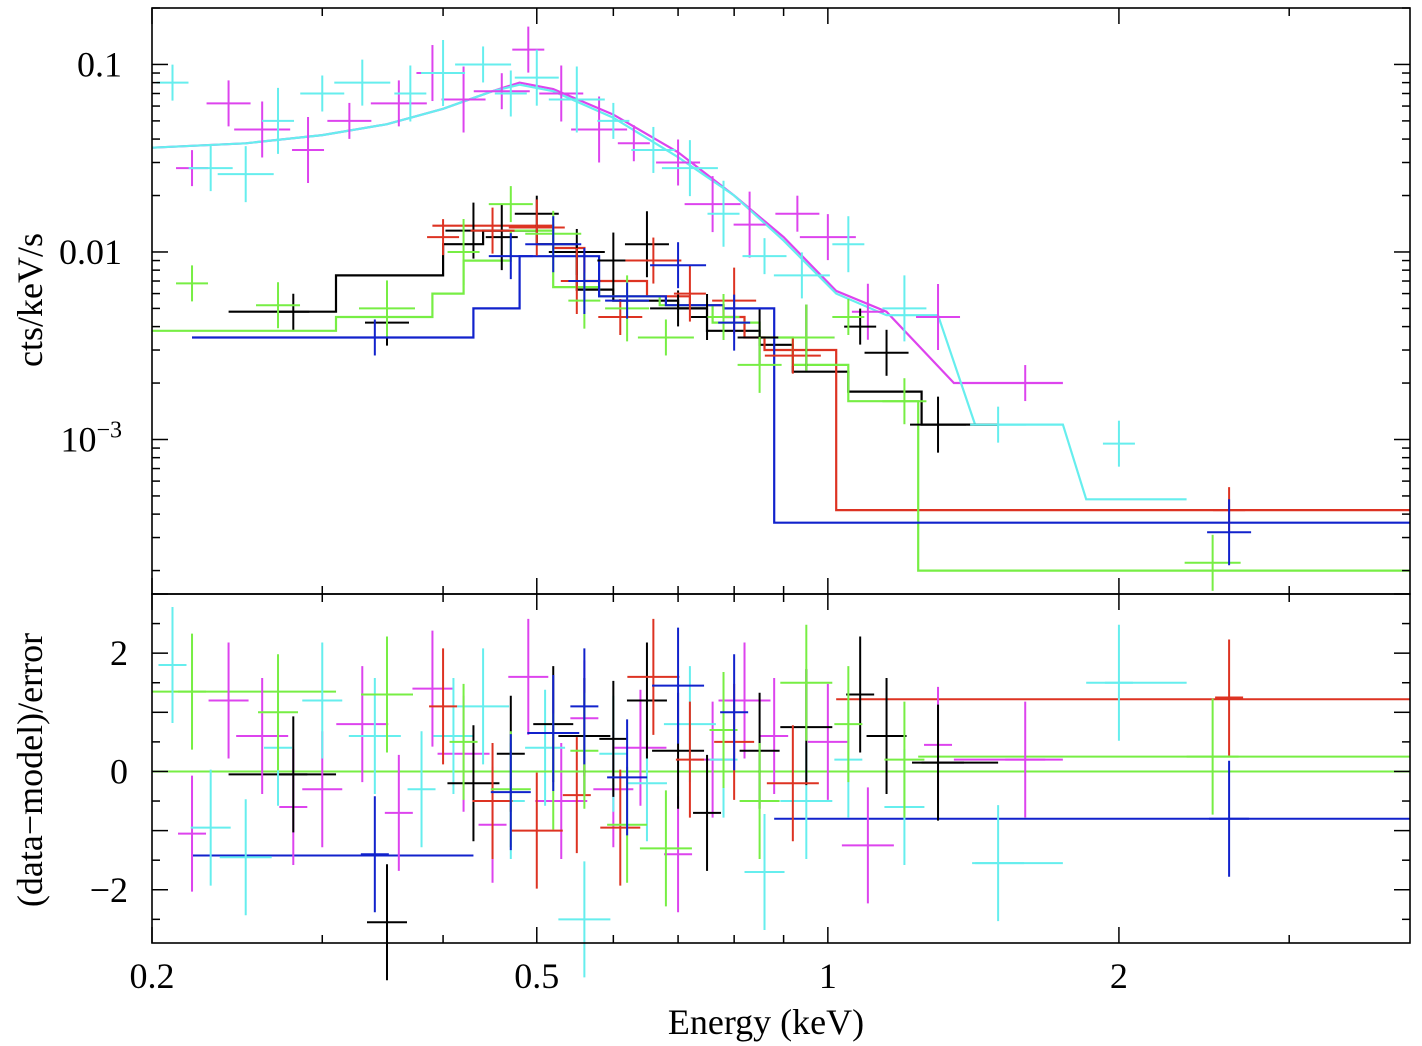 Image resolution: width=1422 pixels, height=1046 pixels. I want to click on x-tick-label: 2, so click(1119, 976).